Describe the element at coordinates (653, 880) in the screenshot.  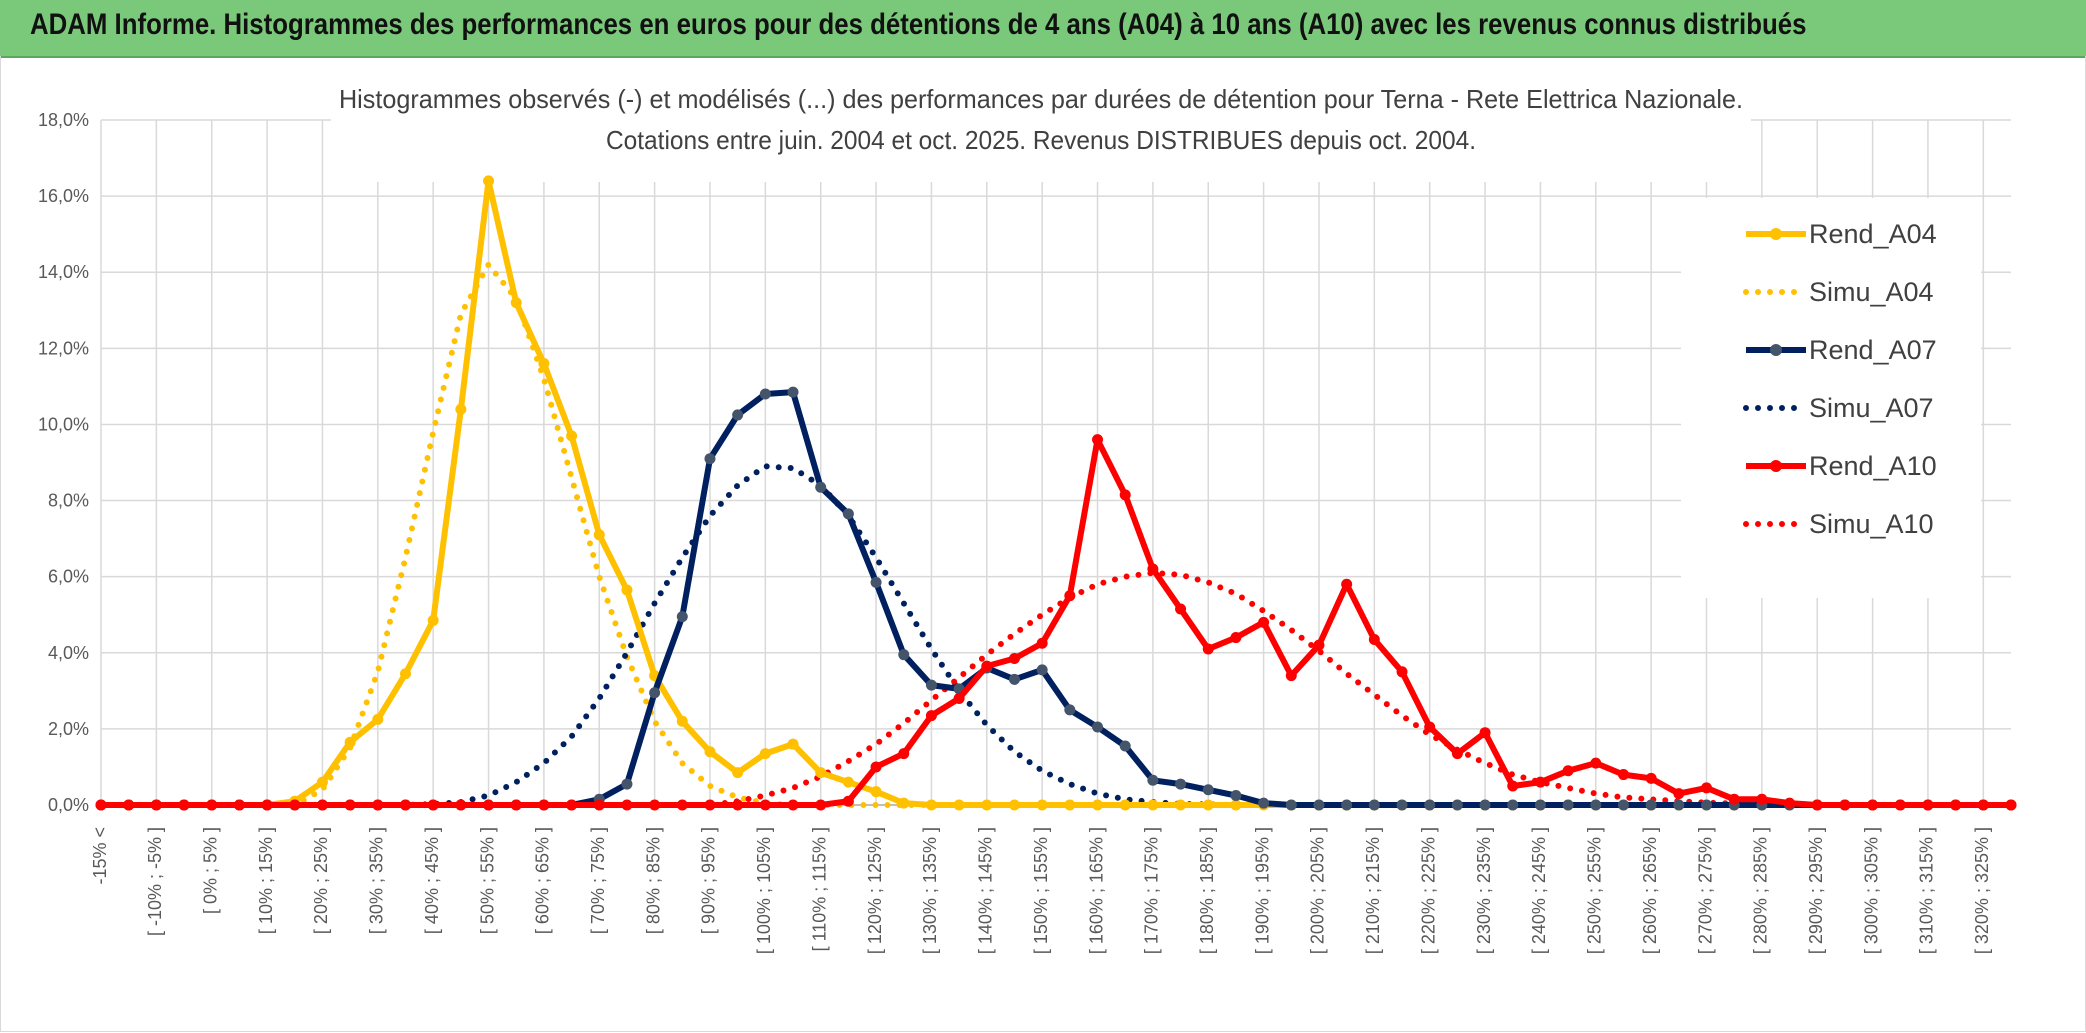
I see `x-tick-label: [ 80% ; 85% ]` at that location.